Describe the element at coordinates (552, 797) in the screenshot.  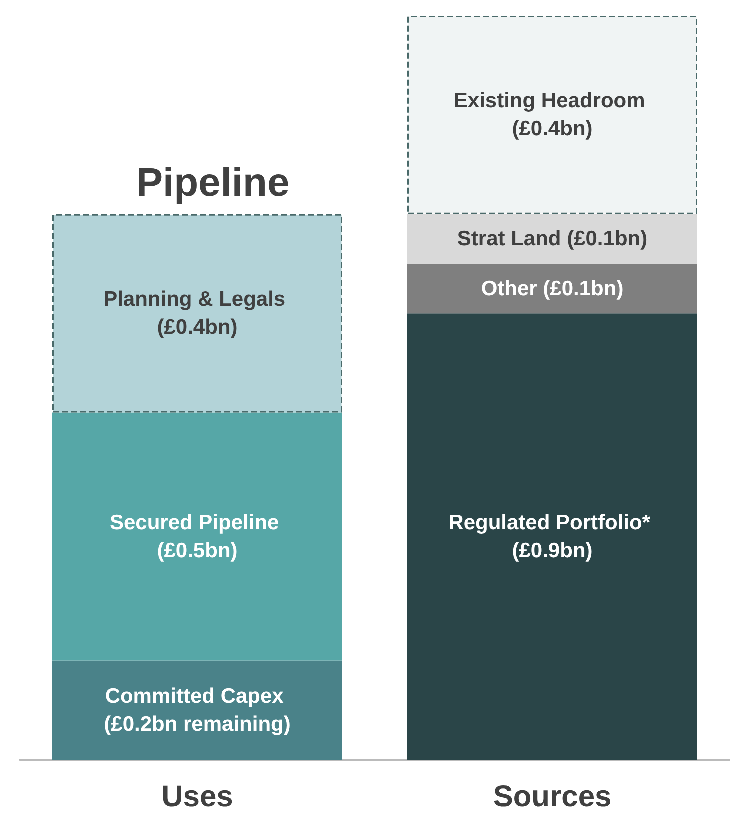
I see `x-tick-label: Sources` at that location.